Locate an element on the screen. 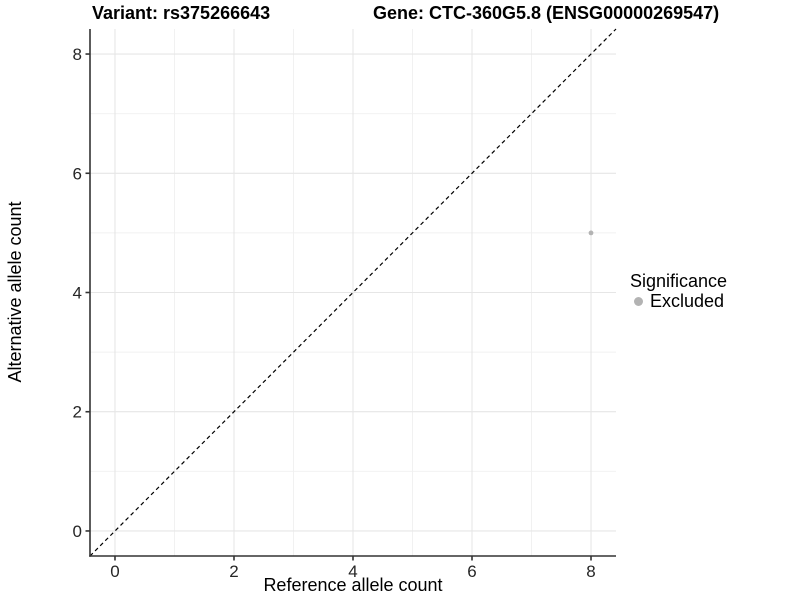 This screenshot has width=800, height=600. x-tick-label: 0 is located at coordinates (114, 571).